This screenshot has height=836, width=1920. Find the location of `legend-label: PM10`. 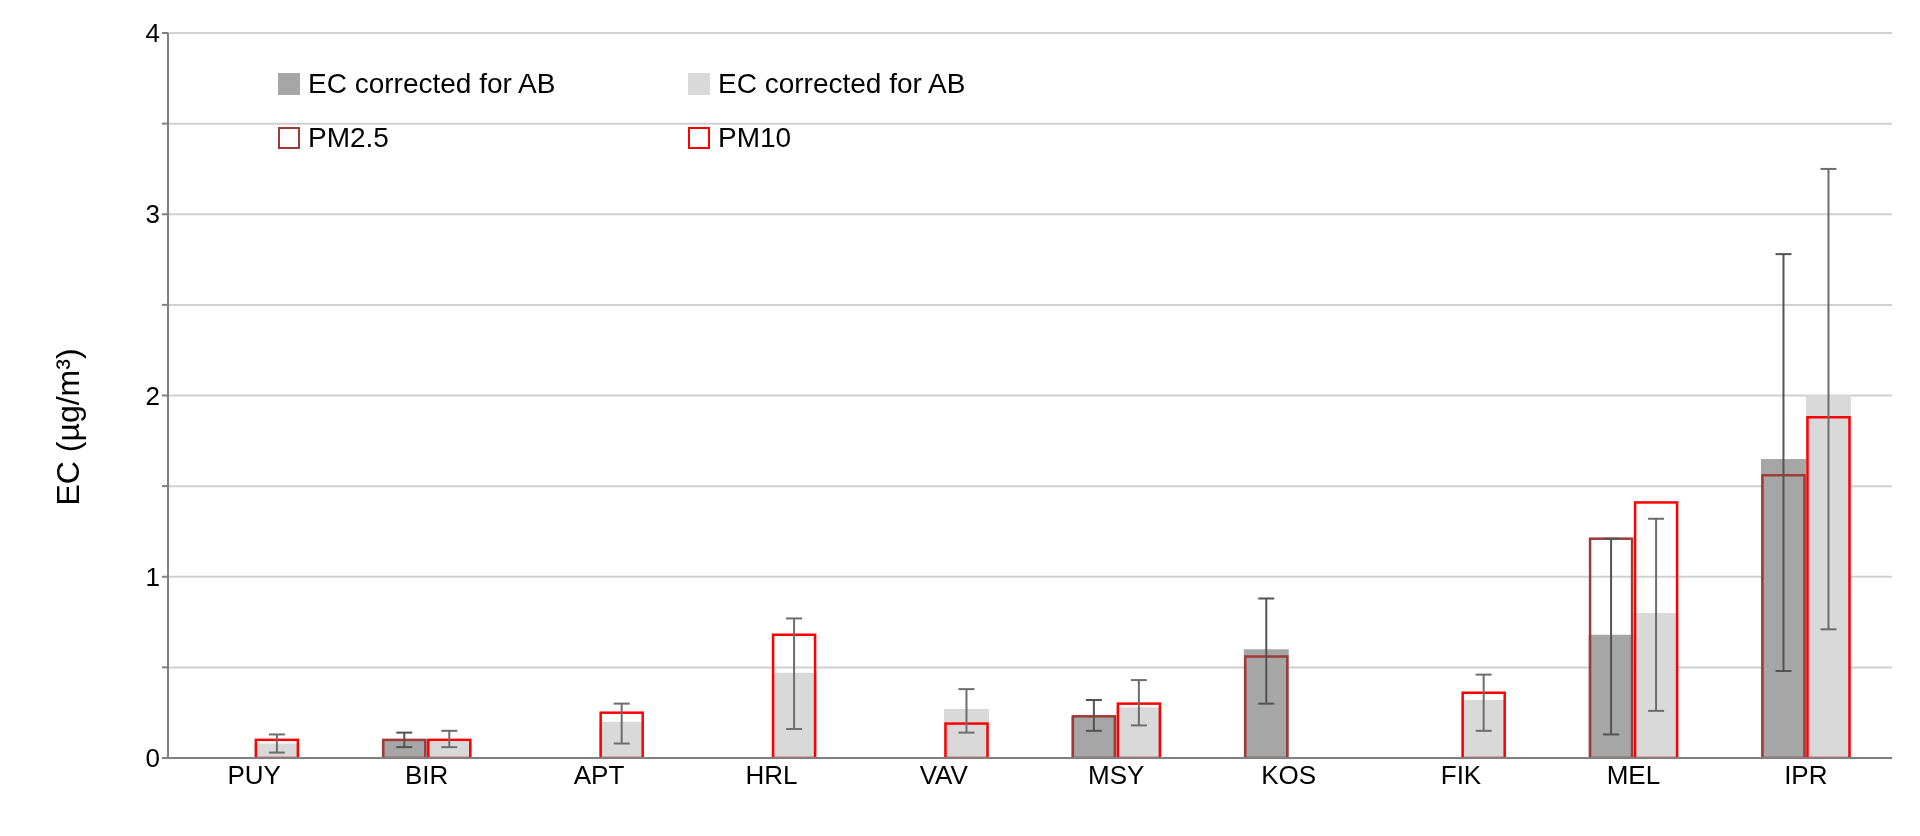

legend-label: PM10 is located at coordinates (755, 138).